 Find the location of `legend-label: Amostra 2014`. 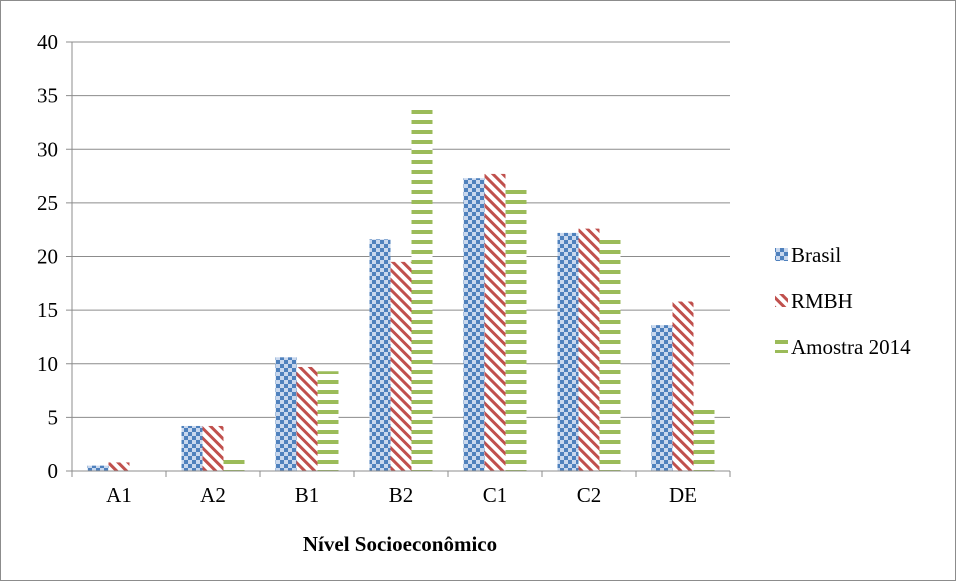

legend-label: Amostra 2014 is located at coordinates (851, 347).